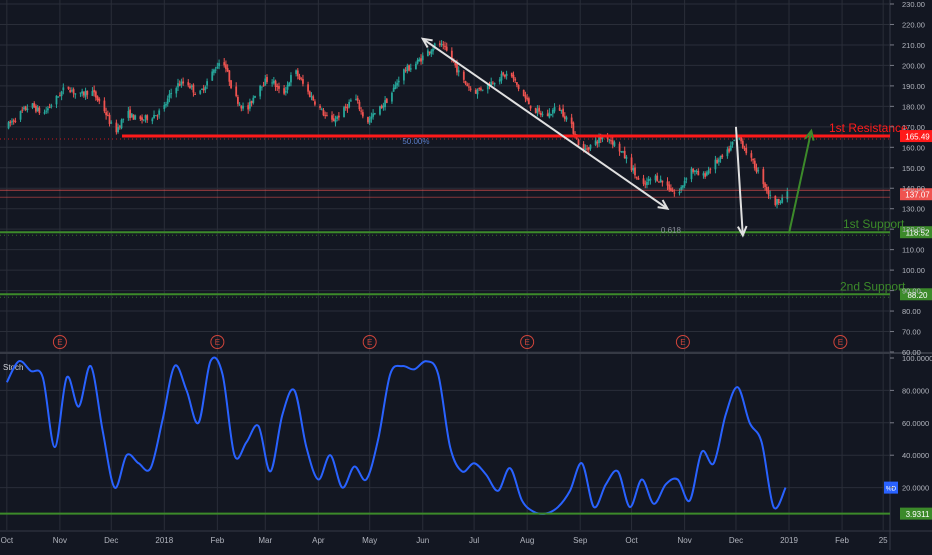 The height and width of the screenshot is (555, 932). What do you see at coordinates (426, 42) in the screenshot?
I see `arrow-head-start` at bounding box center [426, 42].